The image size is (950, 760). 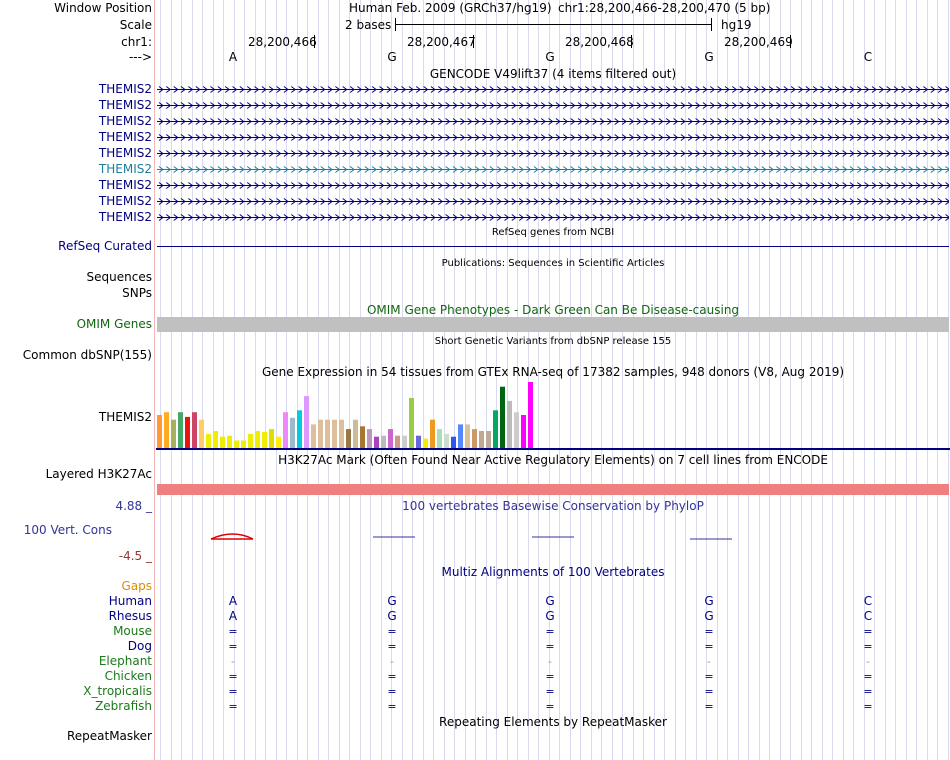 I want to click on phylop-signal, so click(x=553, y=540).